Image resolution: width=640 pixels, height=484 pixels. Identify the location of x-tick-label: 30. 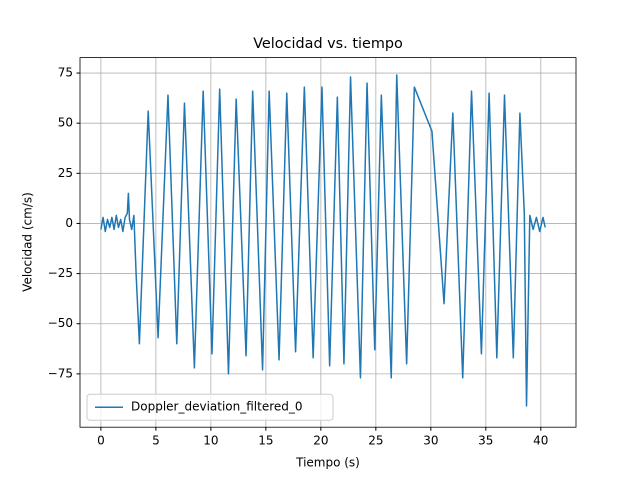
(430, 441).